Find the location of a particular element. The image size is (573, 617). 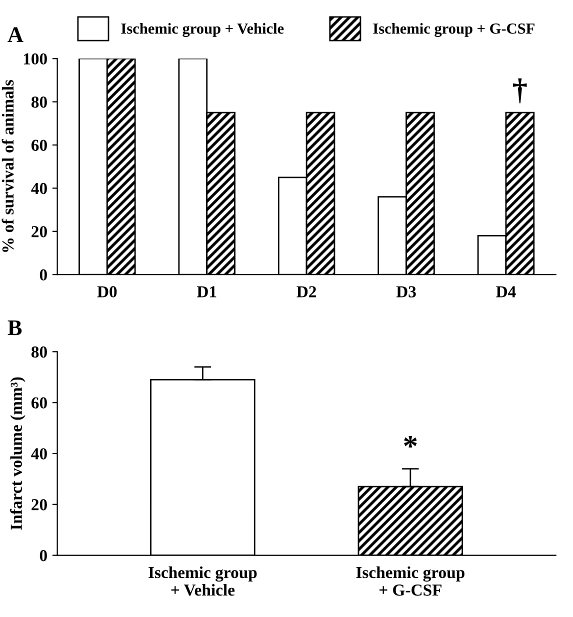

y-axis-title: Infarct volume (mm³) is located at coordinates (18, 453).